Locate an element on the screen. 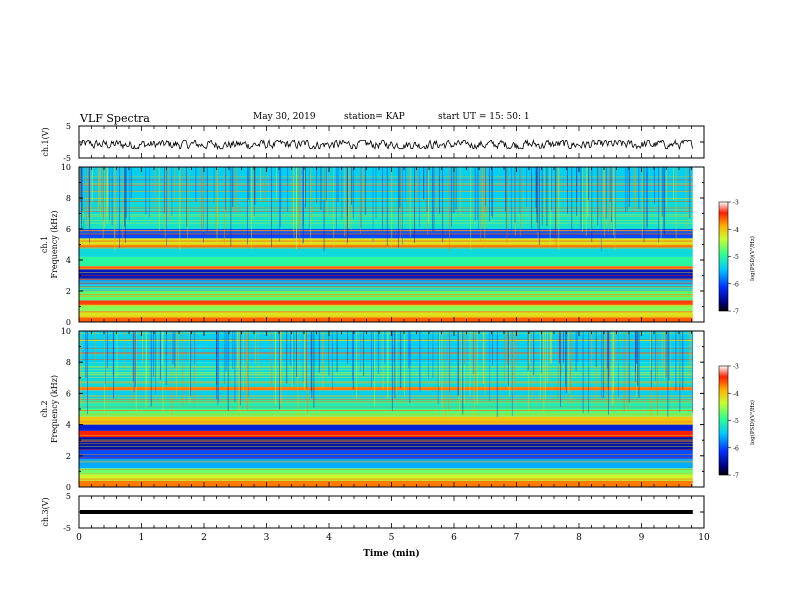 The width and height of the screenshot is (792, 612). ch2-colorbar: -3 -4 -5 -6 -7 log(PSD)(V²/Hz) is located at coordinates (737, 422).